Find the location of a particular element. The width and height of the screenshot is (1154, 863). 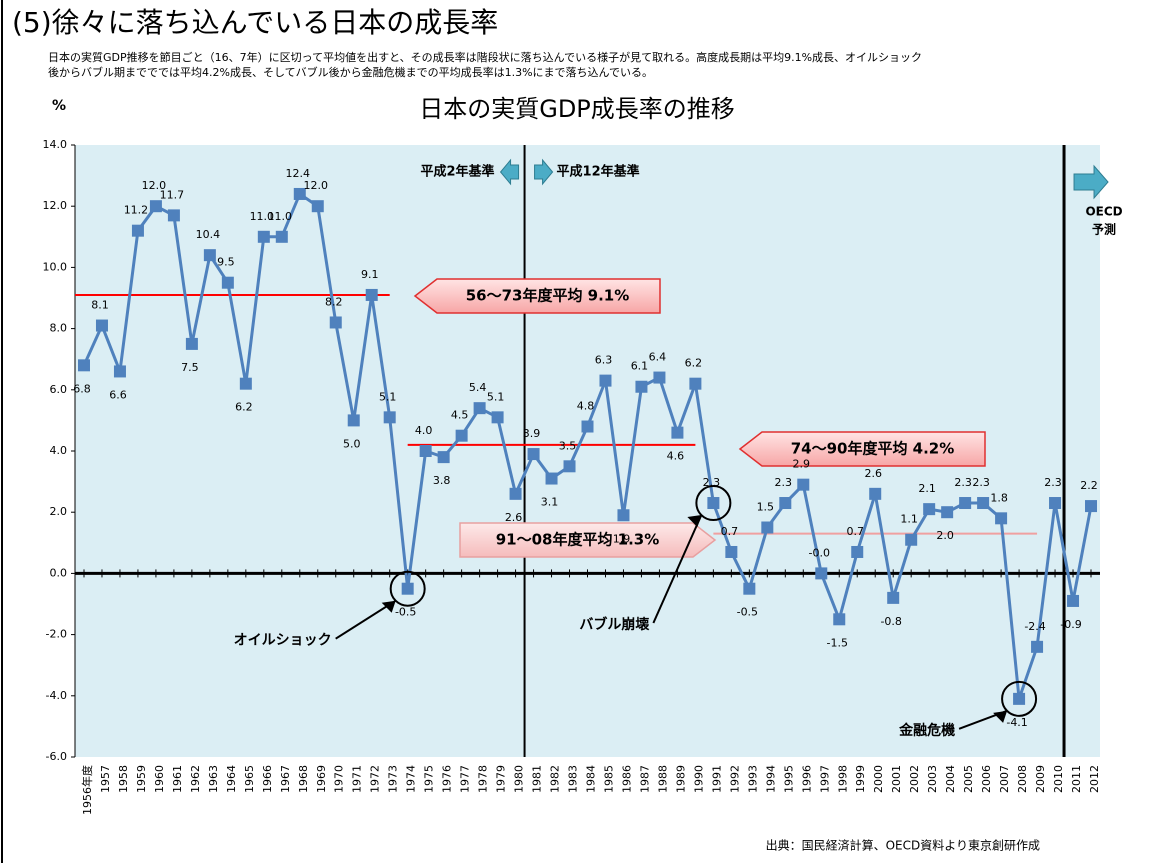

divider-label: OECD is located at coordinates (1103, 212).